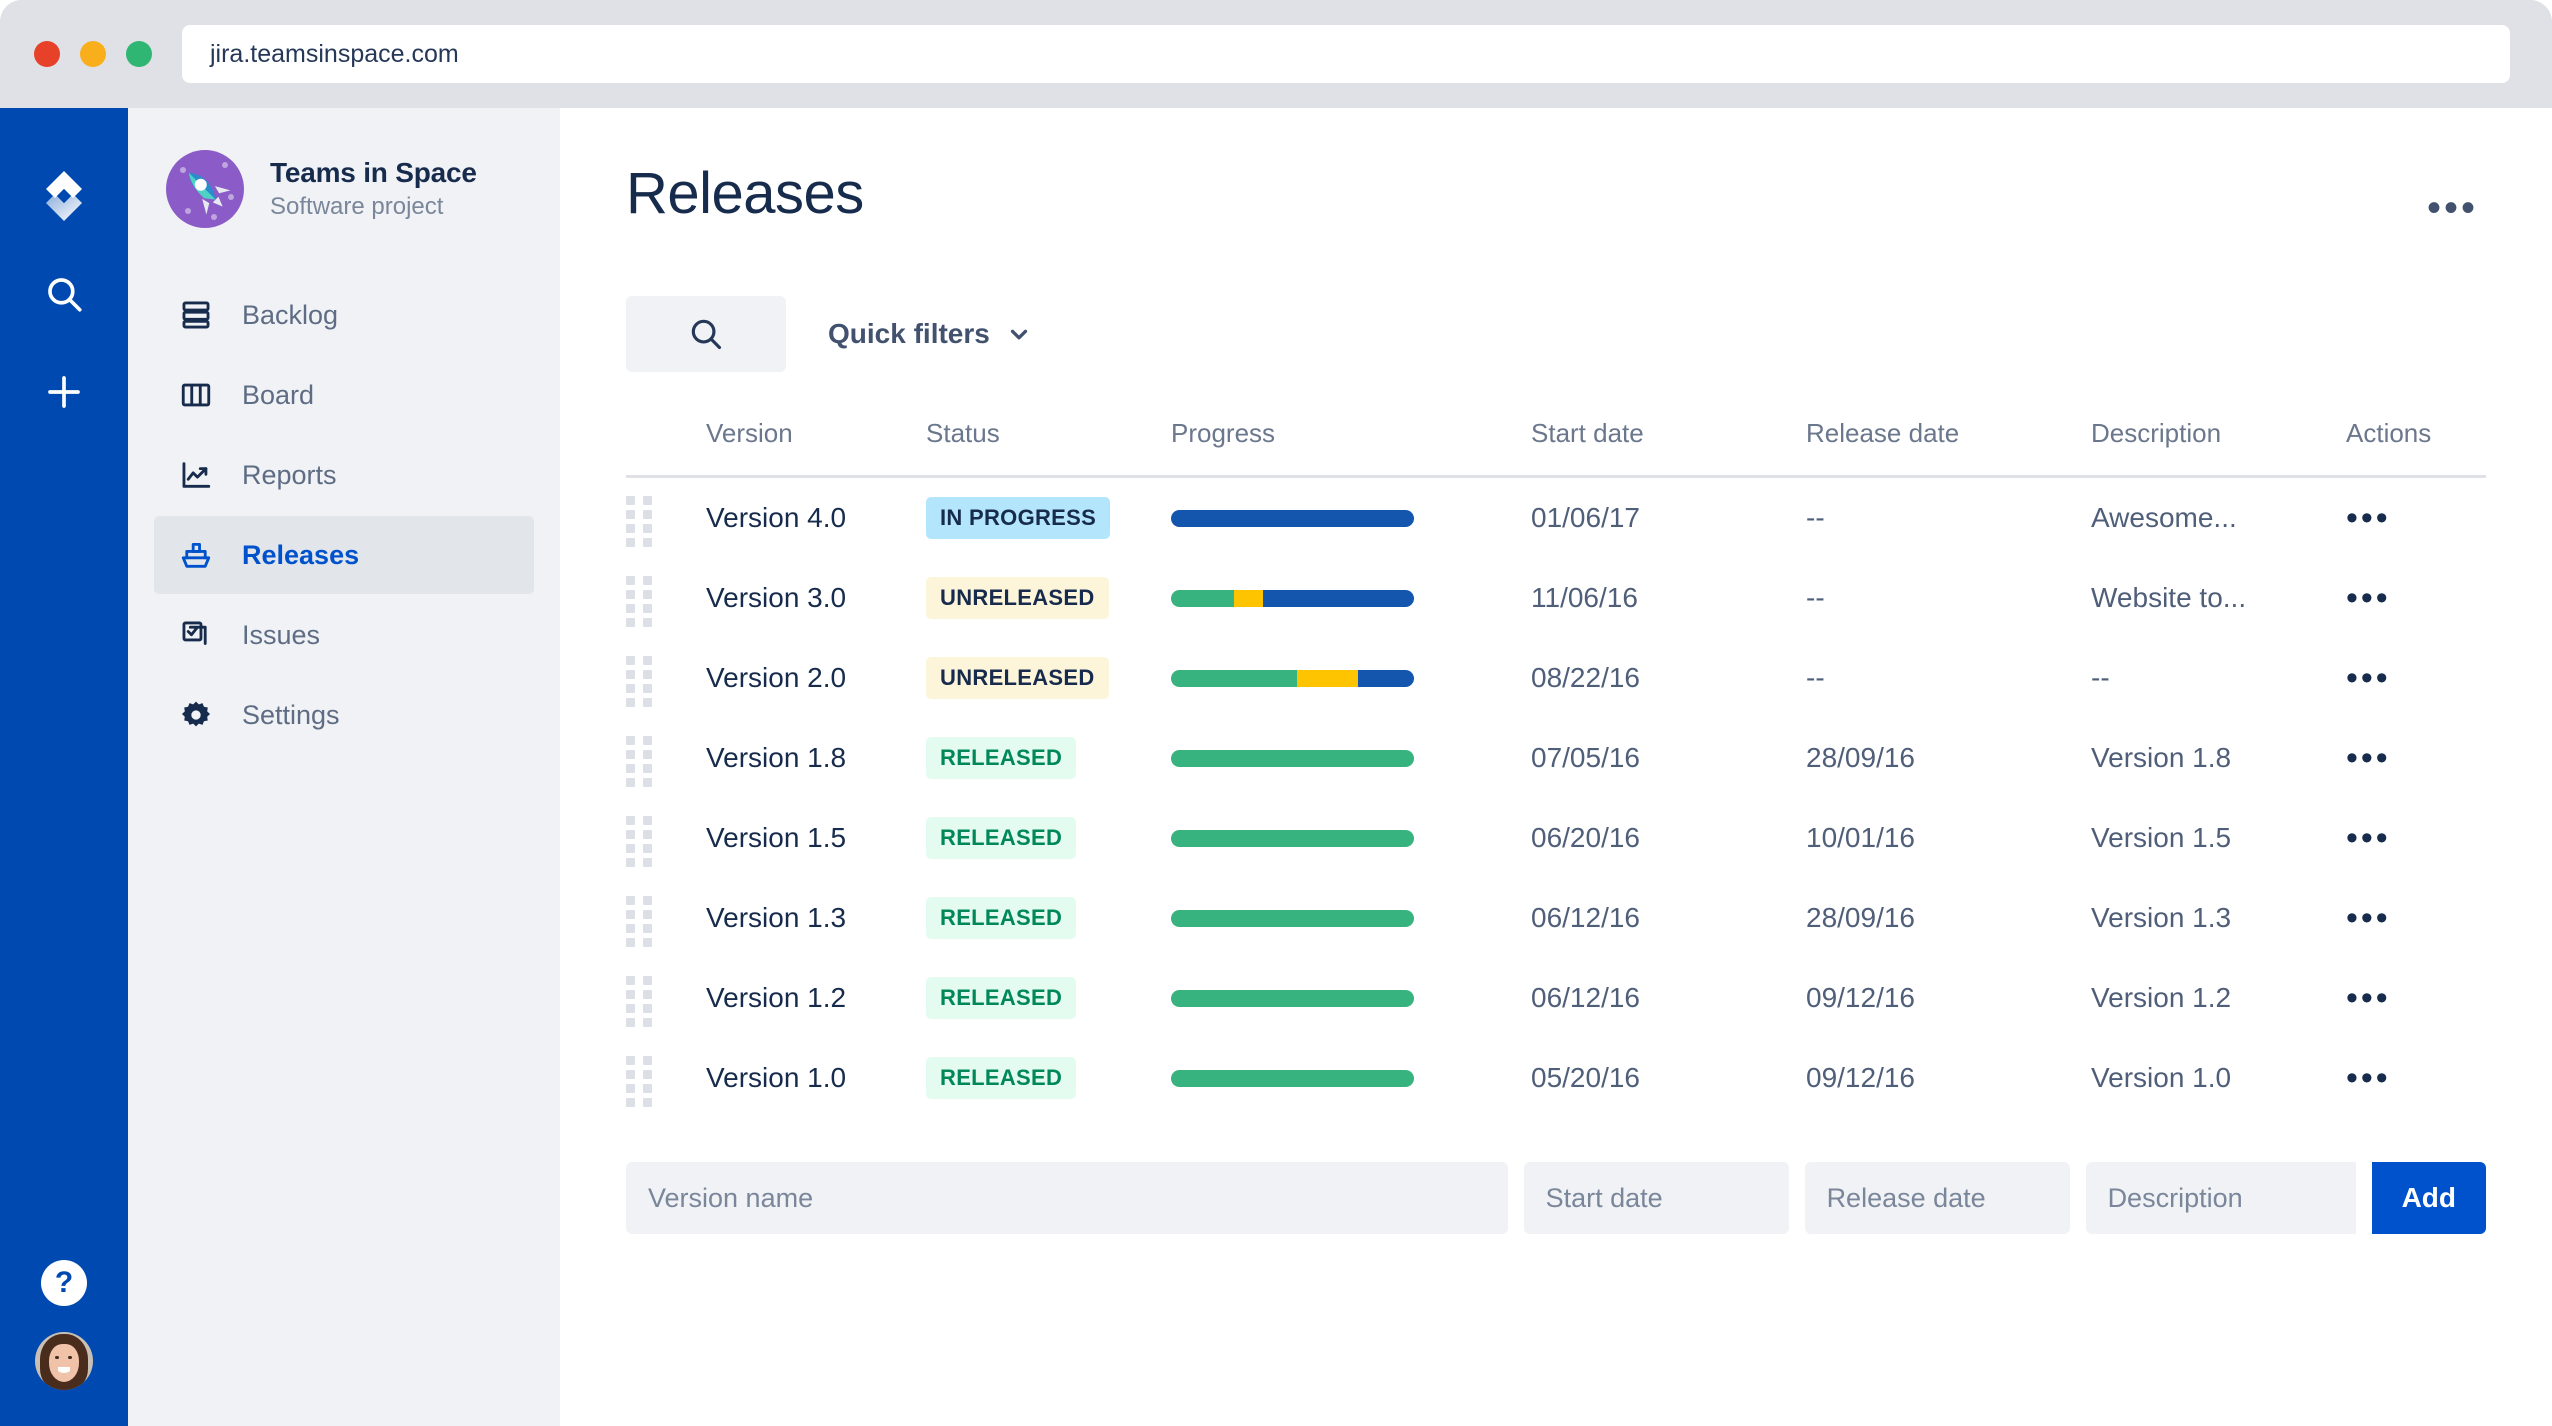  Describe the element at coordinates (205, 189) in the screenshot. I see `project-rocket-icon` at that location.